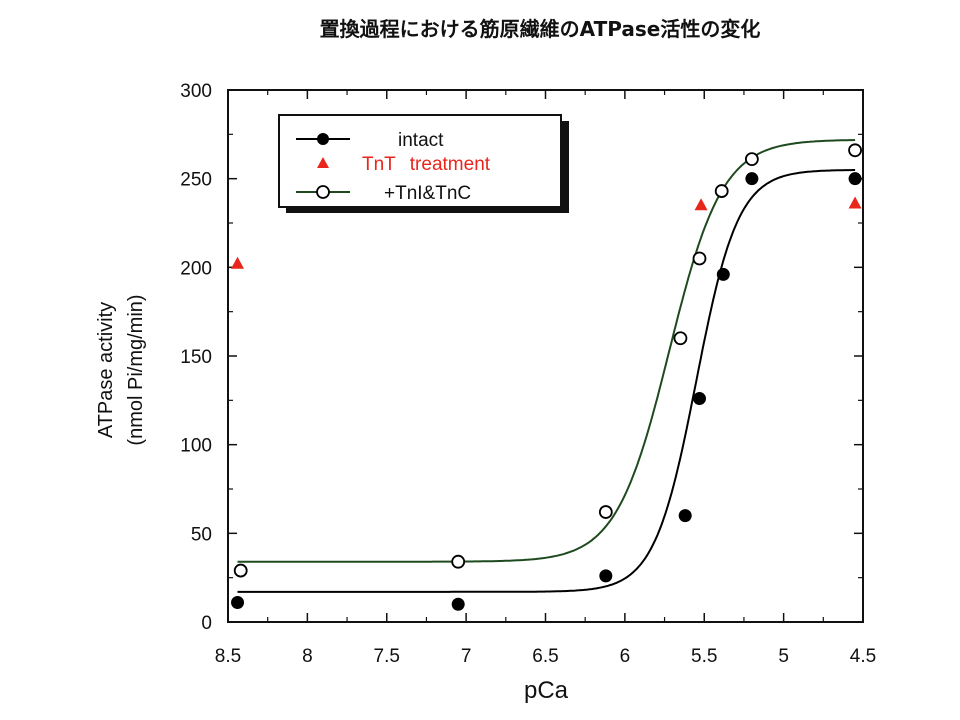  Describe the element at coordinates (196, 446) in the screenshot. I see `y-tick-label: 100` at that location.